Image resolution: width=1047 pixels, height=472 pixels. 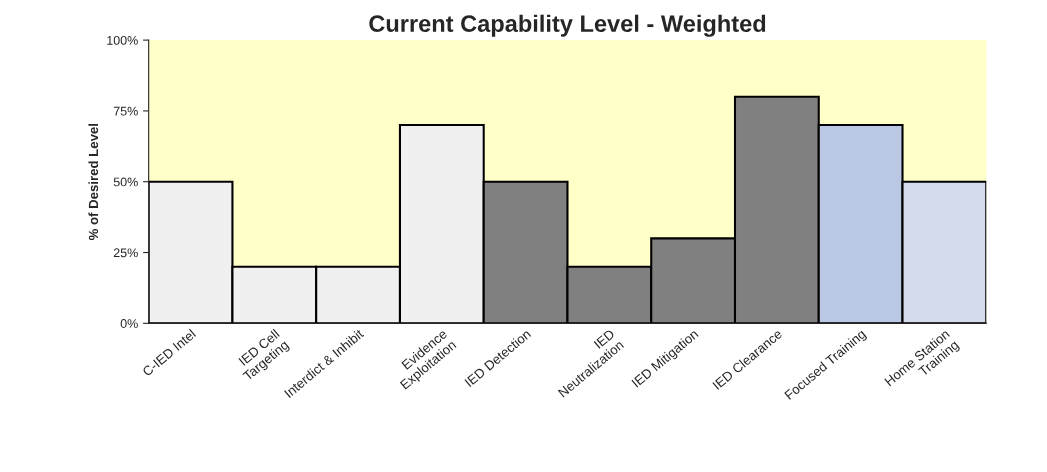 What do you see at coordinates (93, 182) in the screenshot?
I see `y-axis-title: % of Desired Level` at bounding box center [93, 182].